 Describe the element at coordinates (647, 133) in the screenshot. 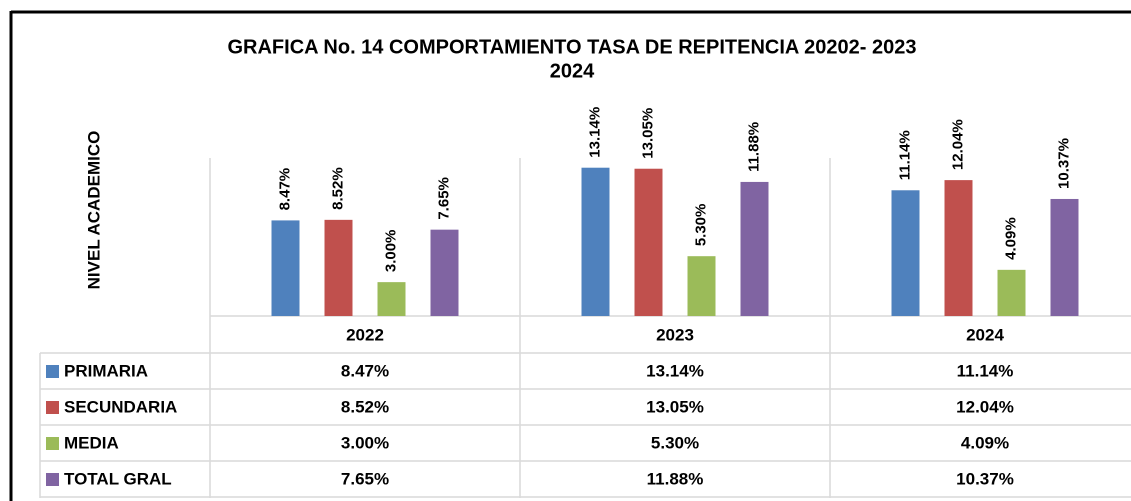

I see `data-label: 13.05%` at that location.